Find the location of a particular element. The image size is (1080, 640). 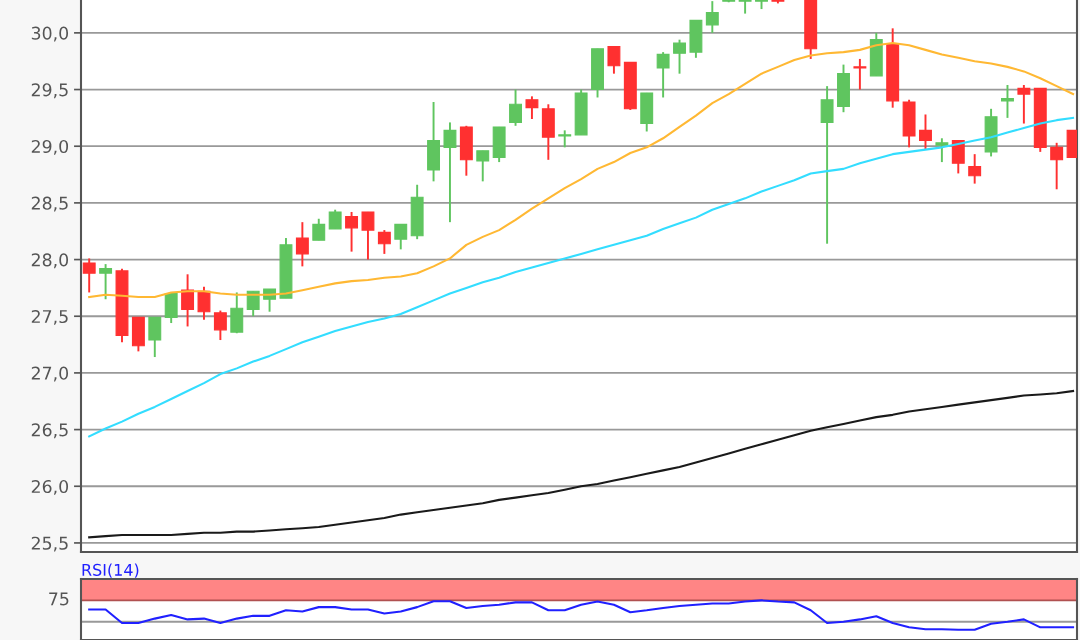

y-tick-label: 29,5 is located at coordinates (49, 91).